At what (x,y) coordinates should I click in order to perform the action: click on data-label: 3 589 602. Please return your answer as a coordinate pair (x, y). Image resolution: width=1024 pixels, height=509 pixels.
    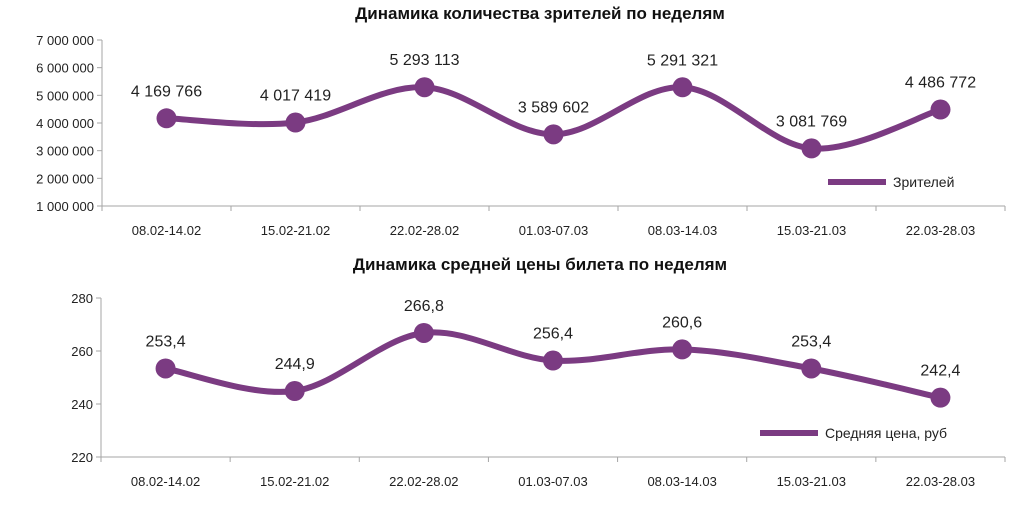
    Looking at the image, I should click on (553, 107).